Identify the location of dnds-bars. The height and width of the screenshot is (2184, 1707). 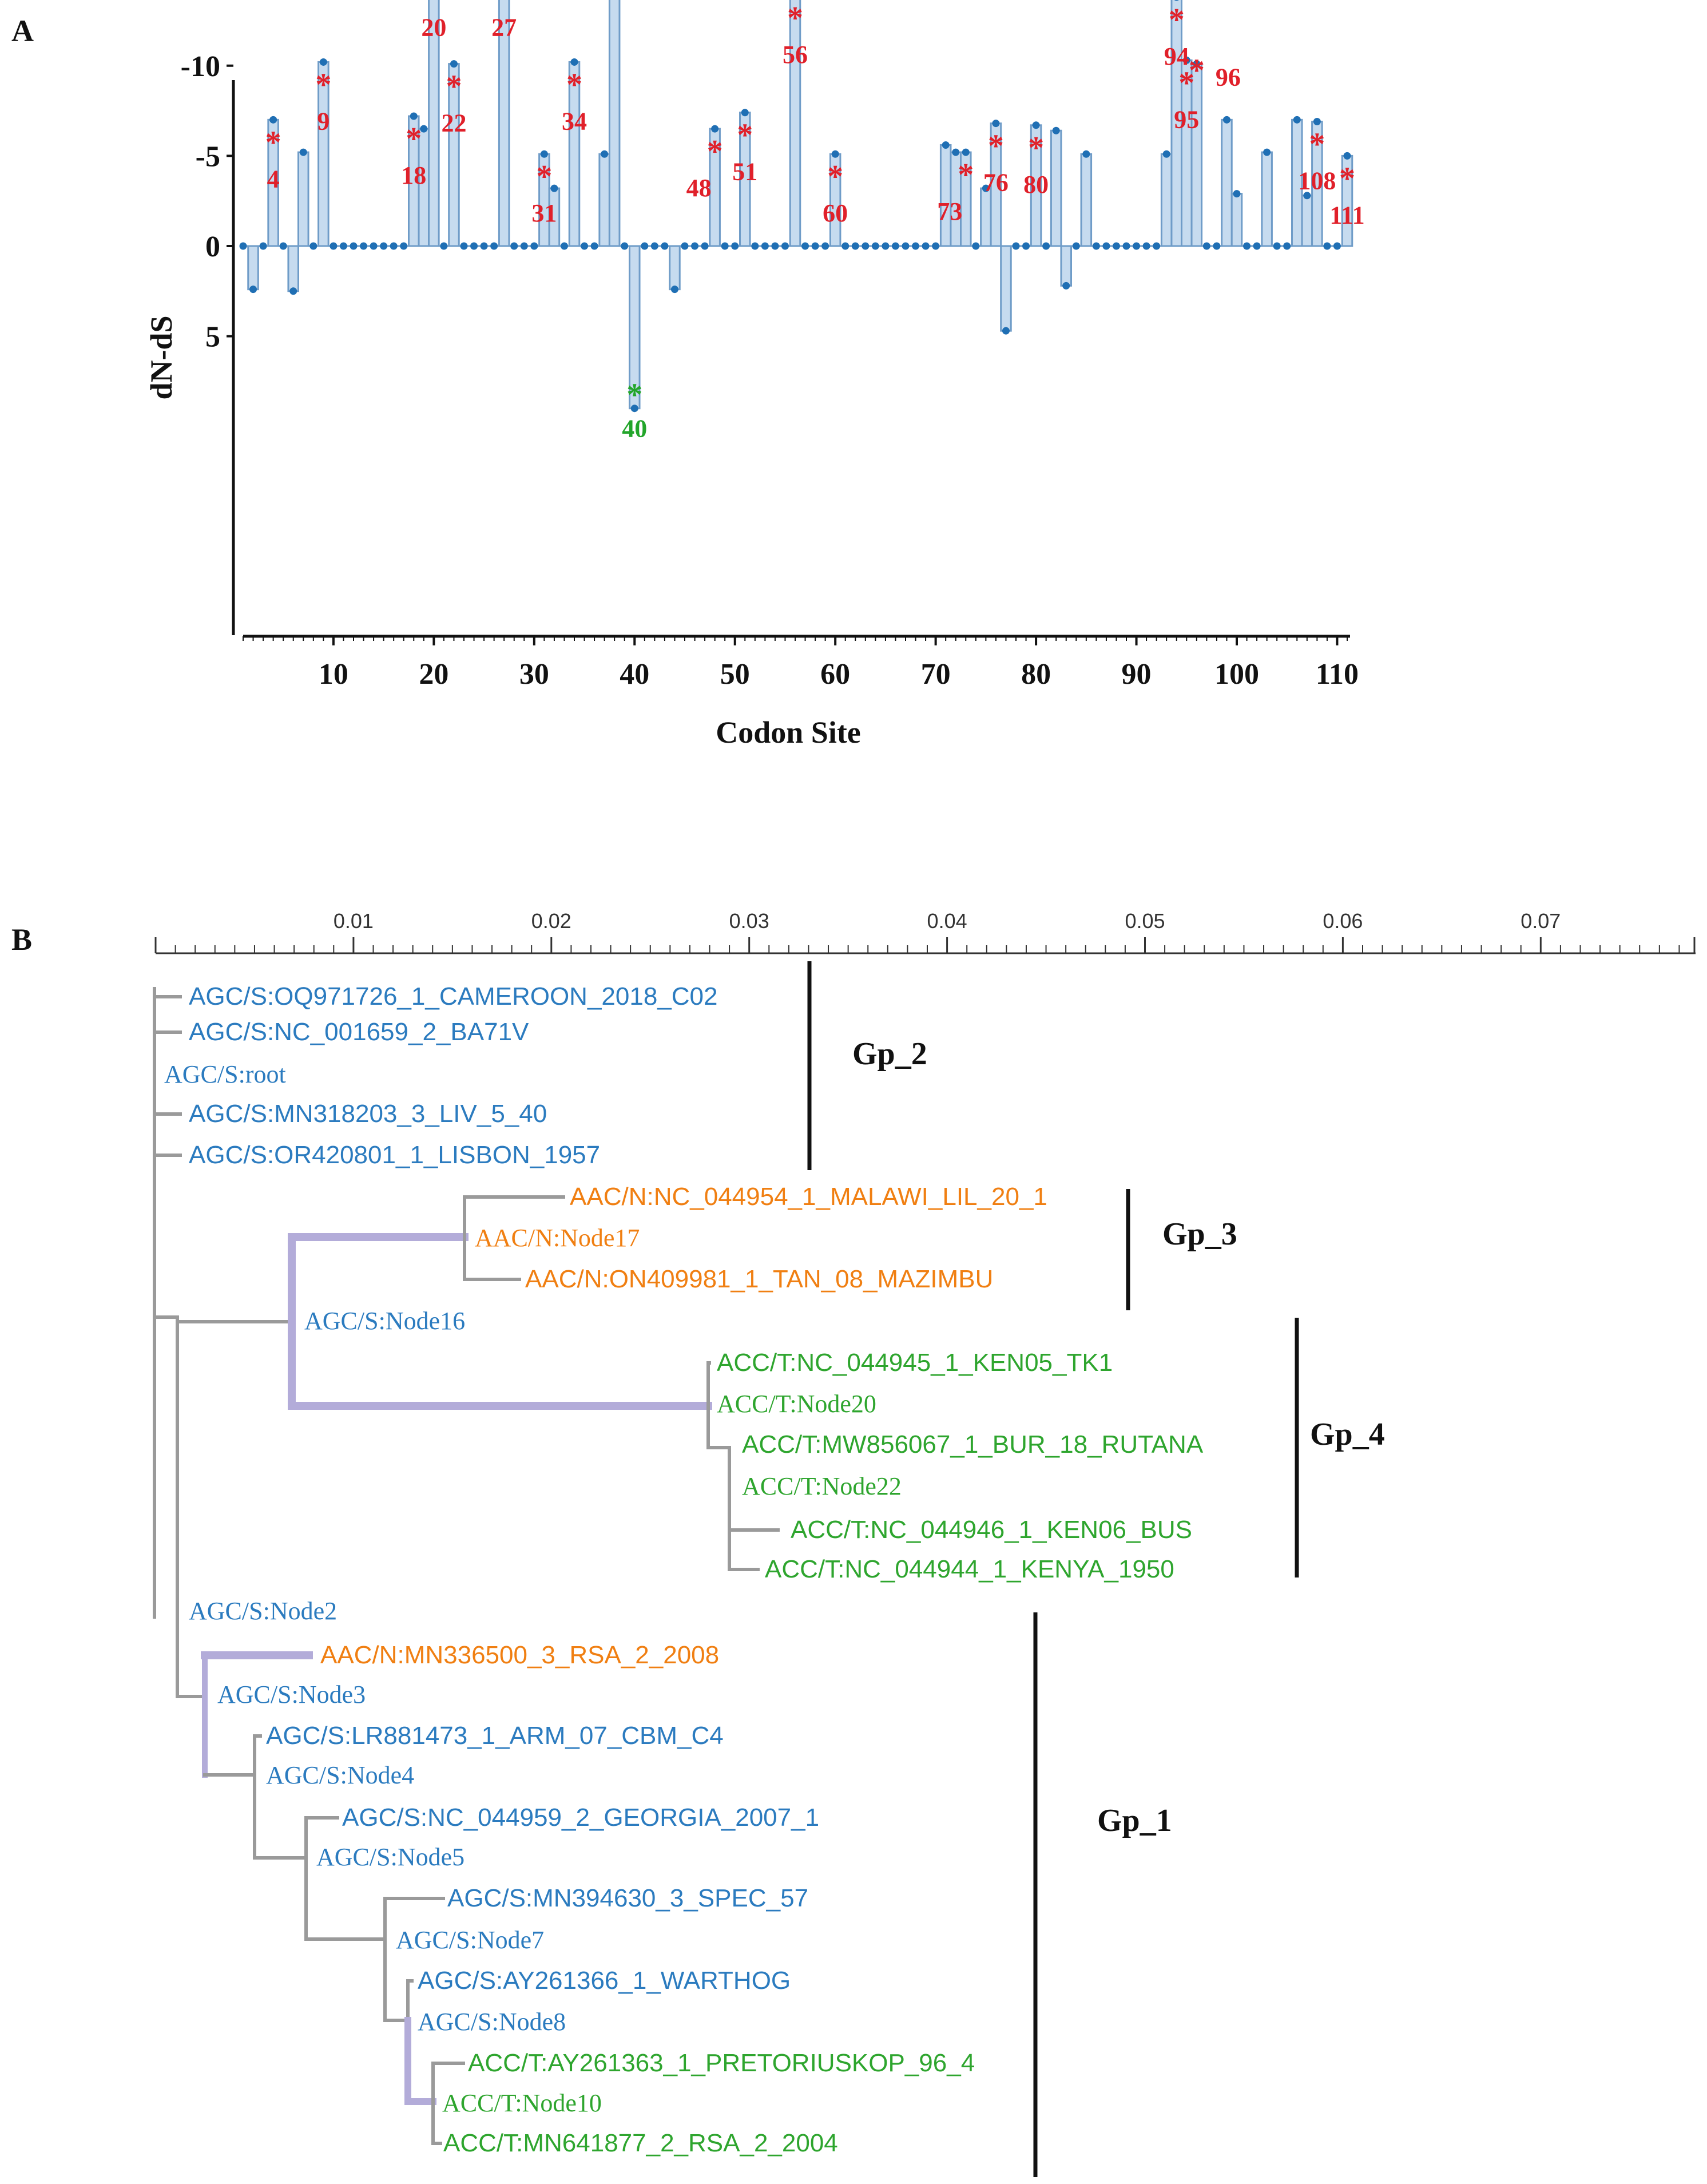
(795, 205).